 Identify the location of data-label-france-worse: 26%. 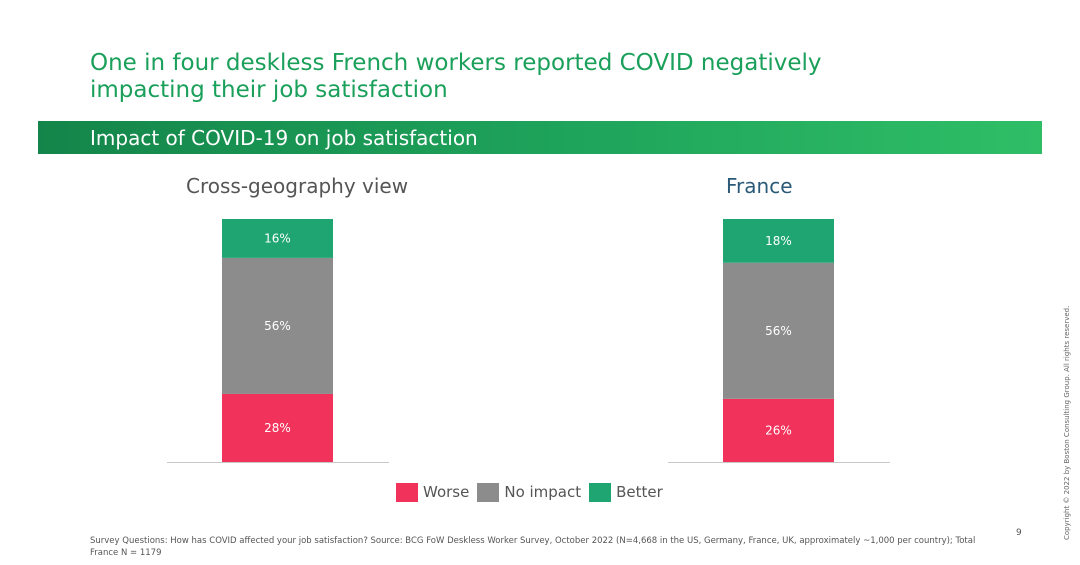
(778, 430).